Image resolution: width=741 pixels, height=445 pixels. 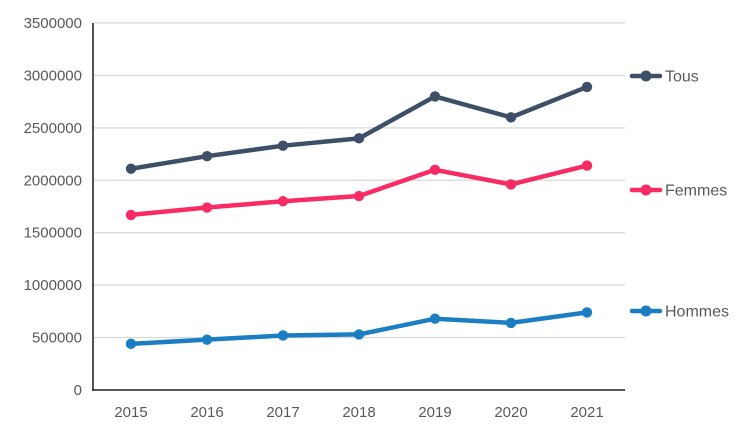 What do you see at coordinates (131, 344) in the screenshot?
I see `data-point-hommes-2015` at bounding box center [131, 344].